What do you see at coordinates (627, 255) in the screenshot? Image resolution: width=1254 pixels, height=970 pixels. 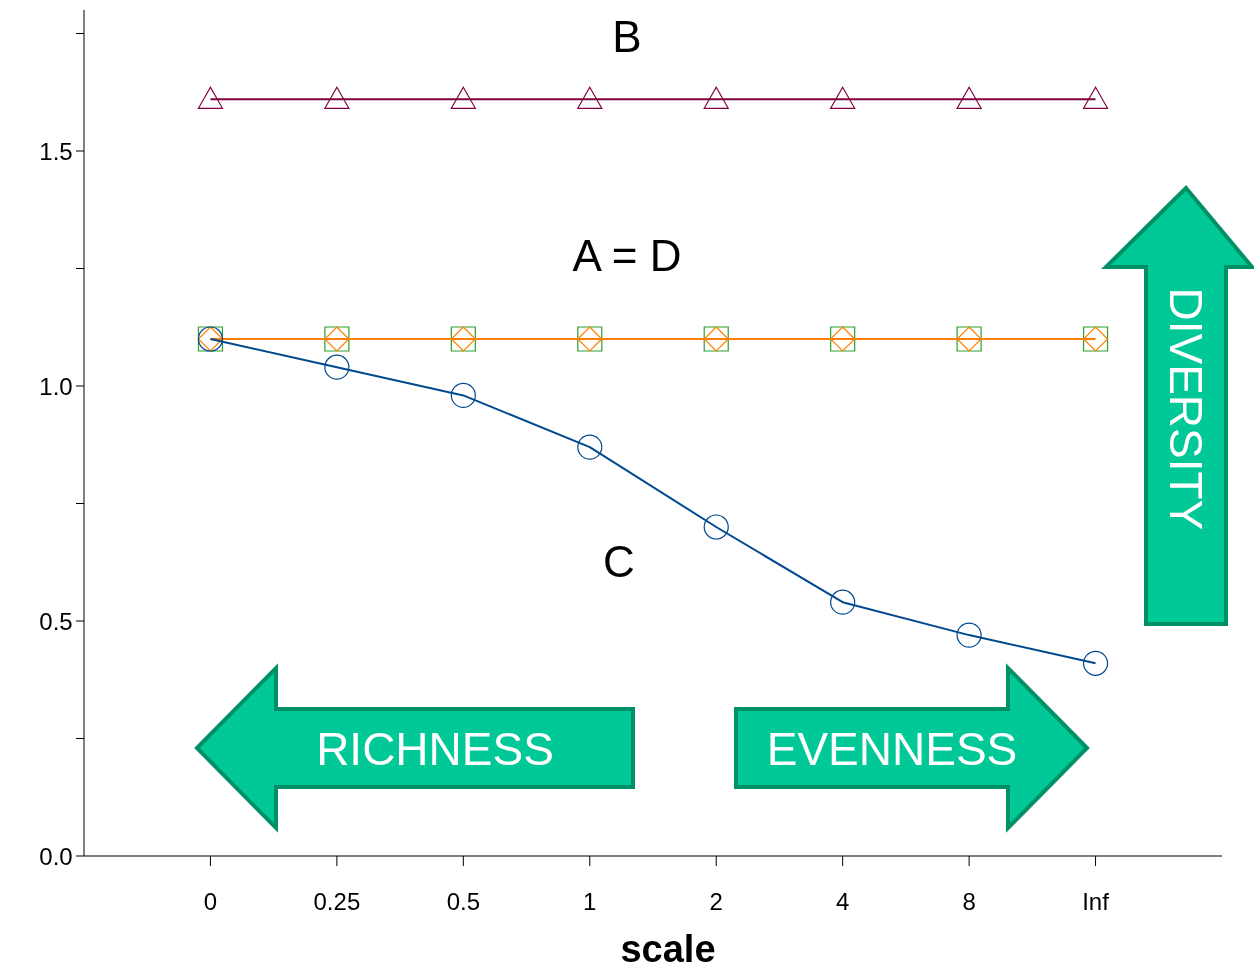 I see `annotation: A = D` at bounding box center [627, 255].